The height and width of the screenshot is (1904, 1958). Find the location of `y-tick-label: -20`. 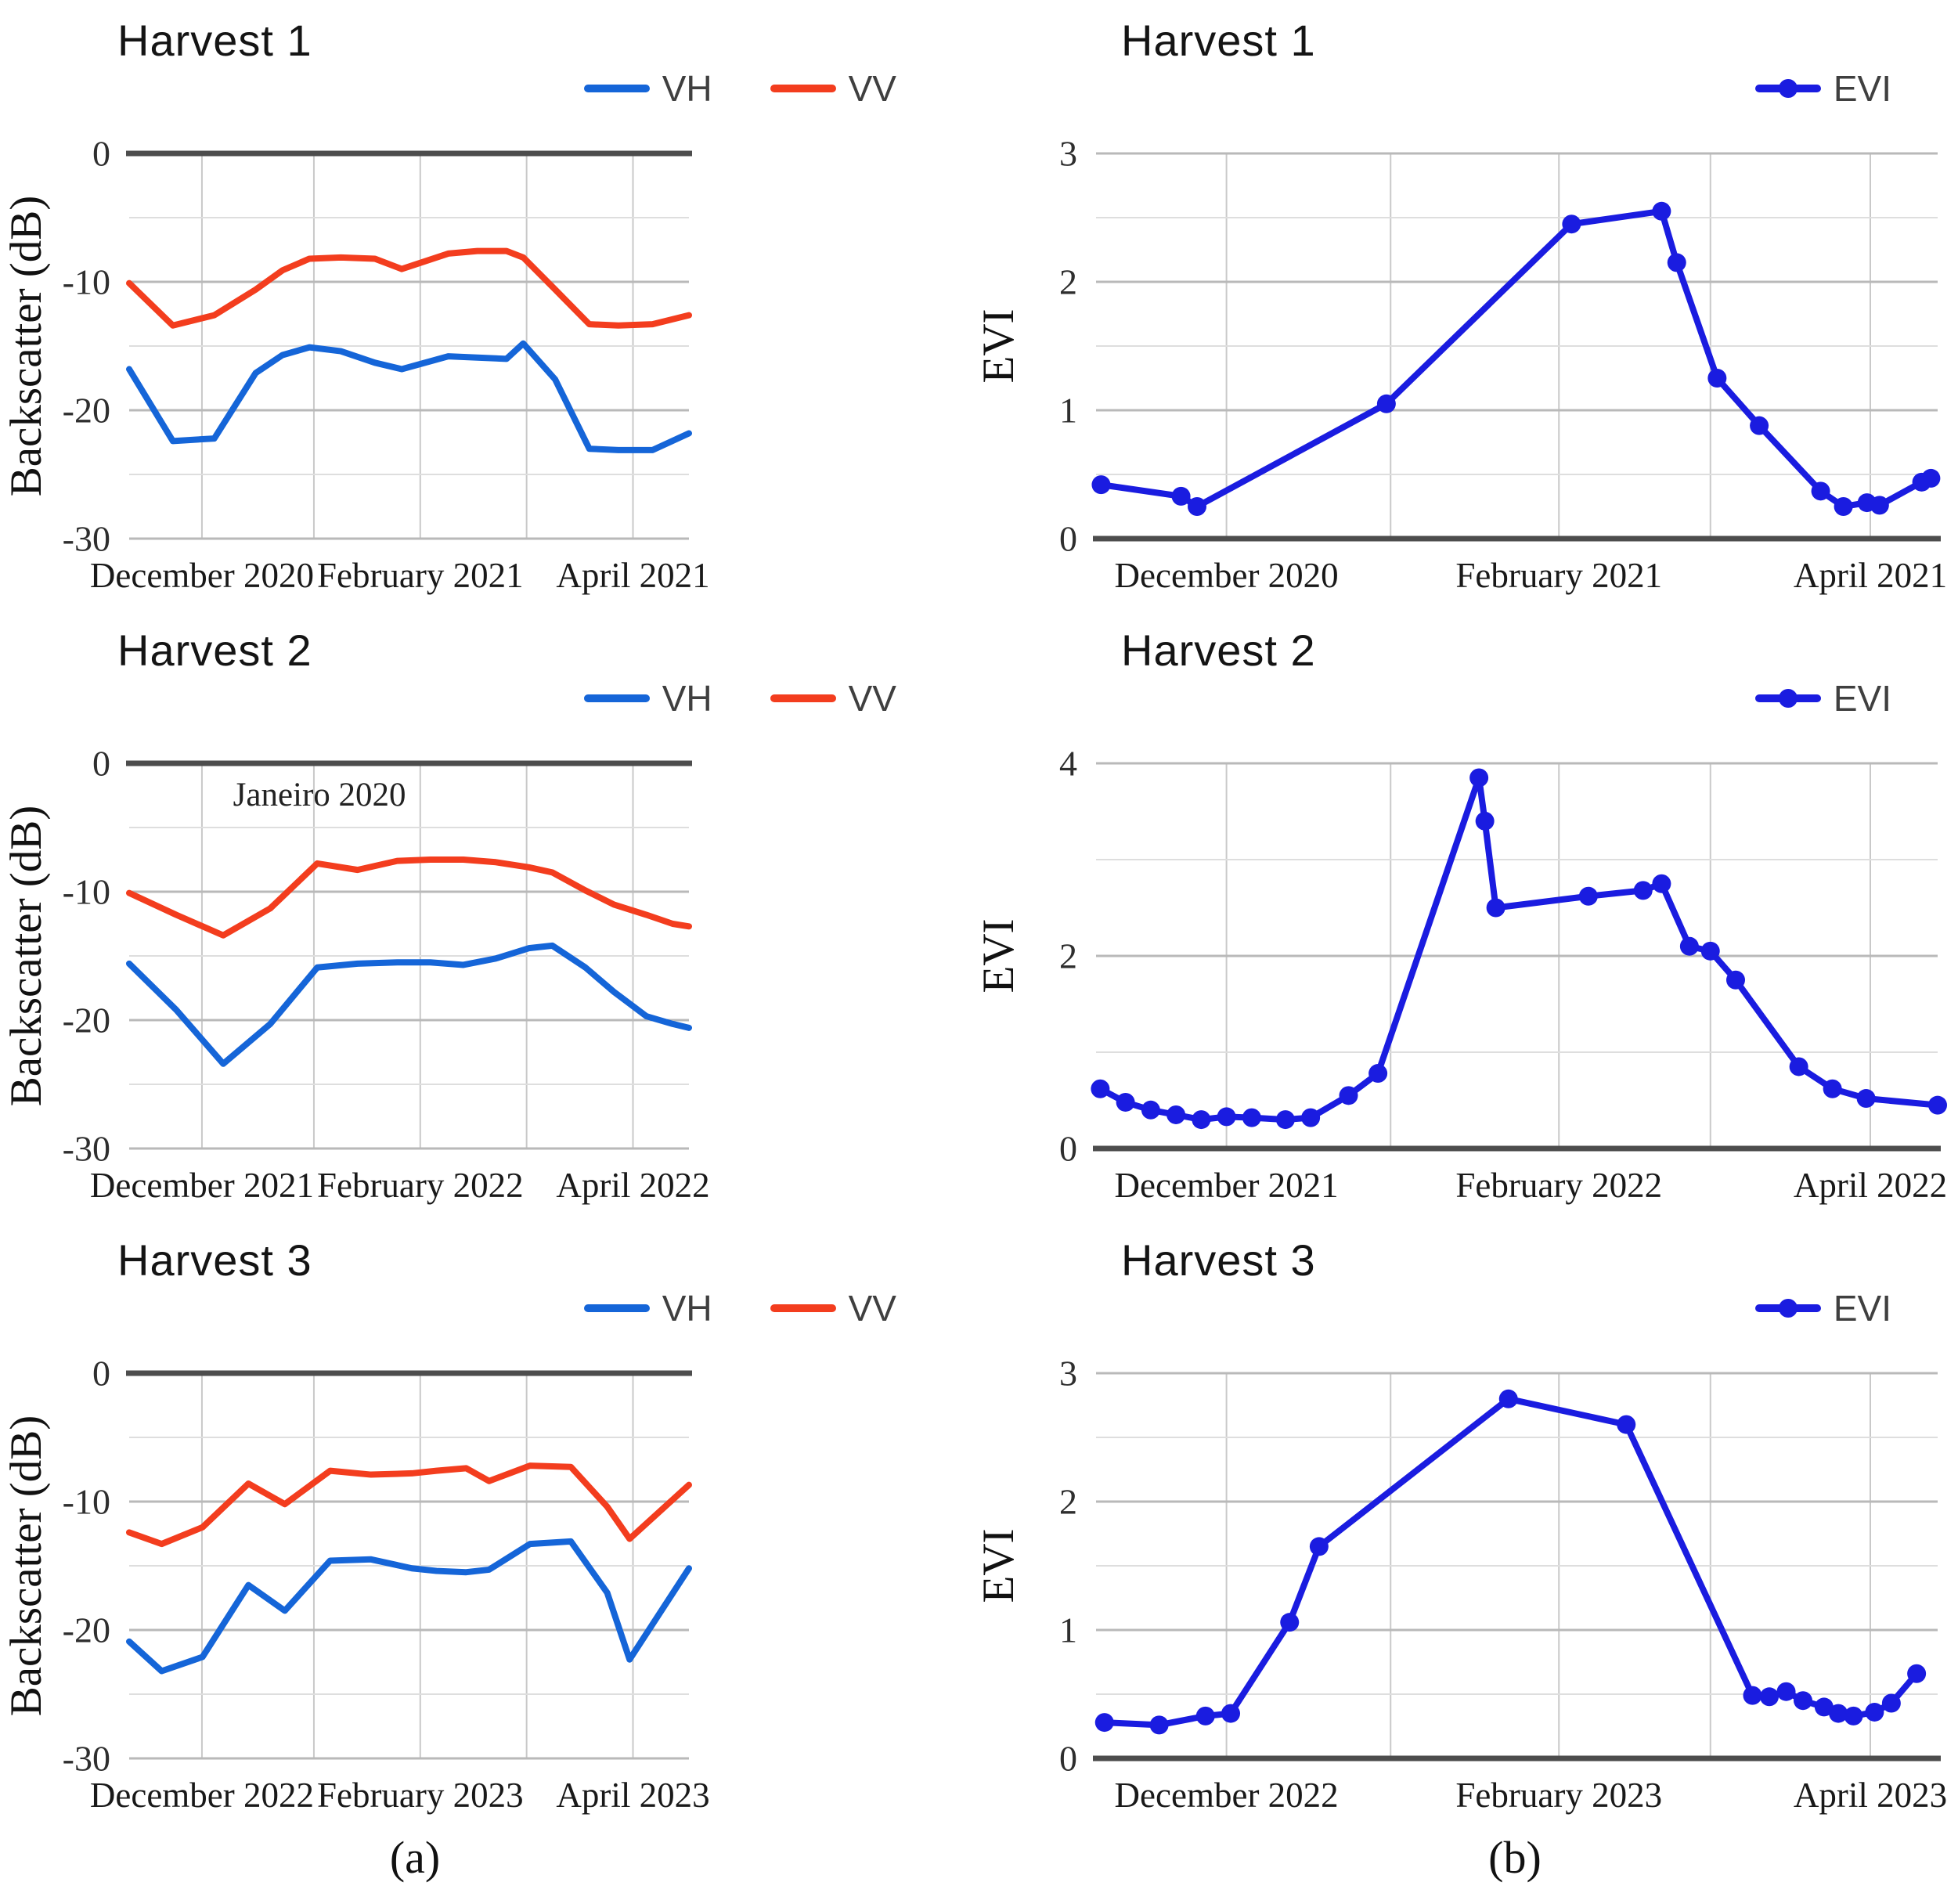

y-tick-label: -20 is located at coordinates (86, 1630).